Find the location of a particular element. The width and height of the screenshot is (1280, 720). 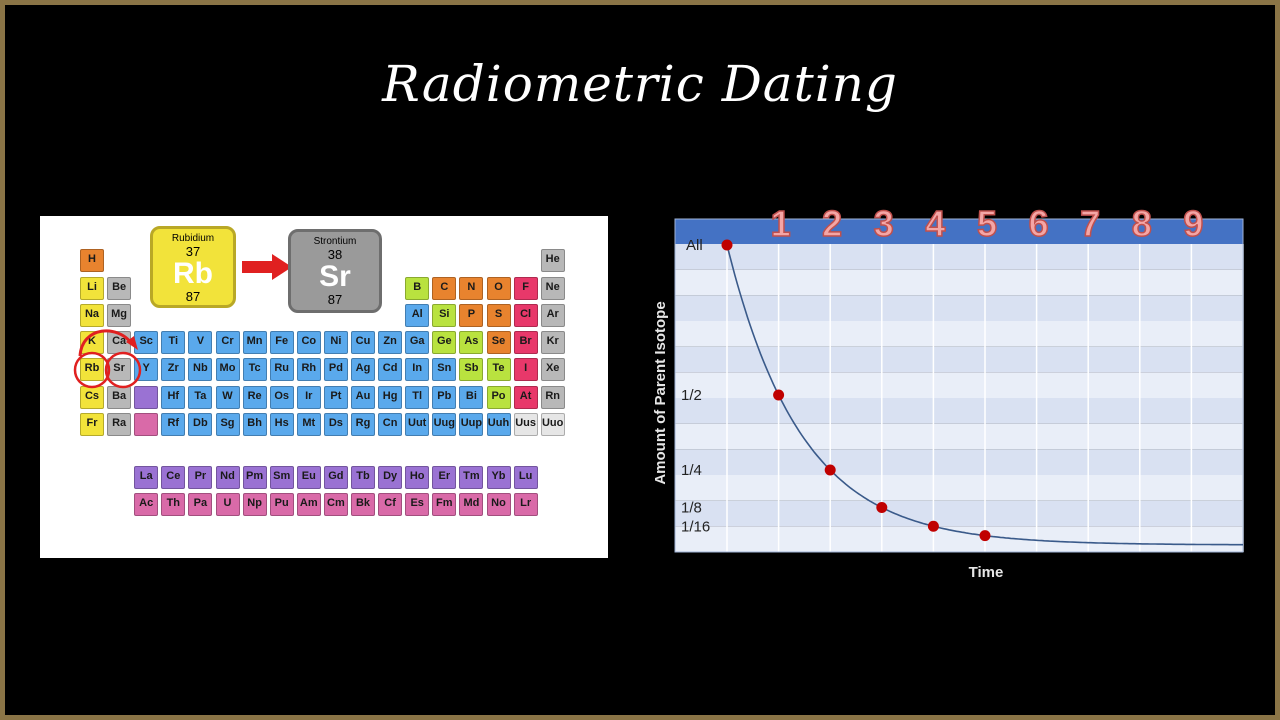

element-br: Br is located at coordinates (525, 342).